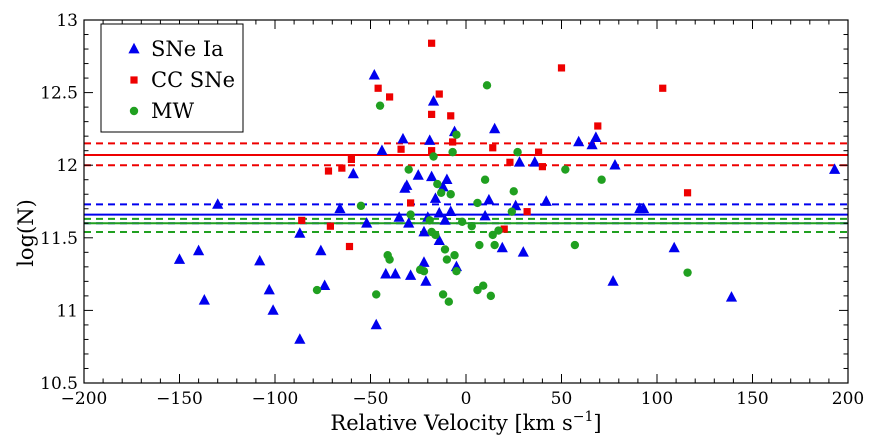  What do you see at coordinates (657, 399) in the screenshot?
I see `x-tick-label: 100` at bounding box center [657, 399].